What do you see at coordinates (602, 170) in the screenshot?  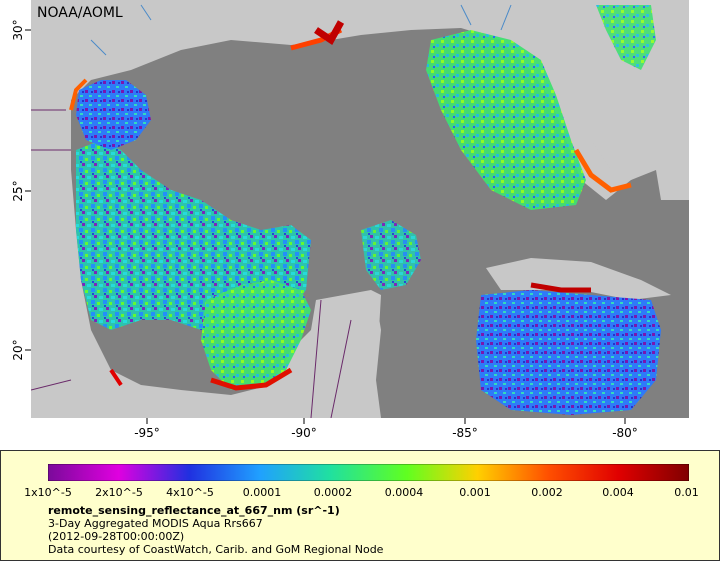 I see `coastal-rim-florida` at bounding box center [602, 170].